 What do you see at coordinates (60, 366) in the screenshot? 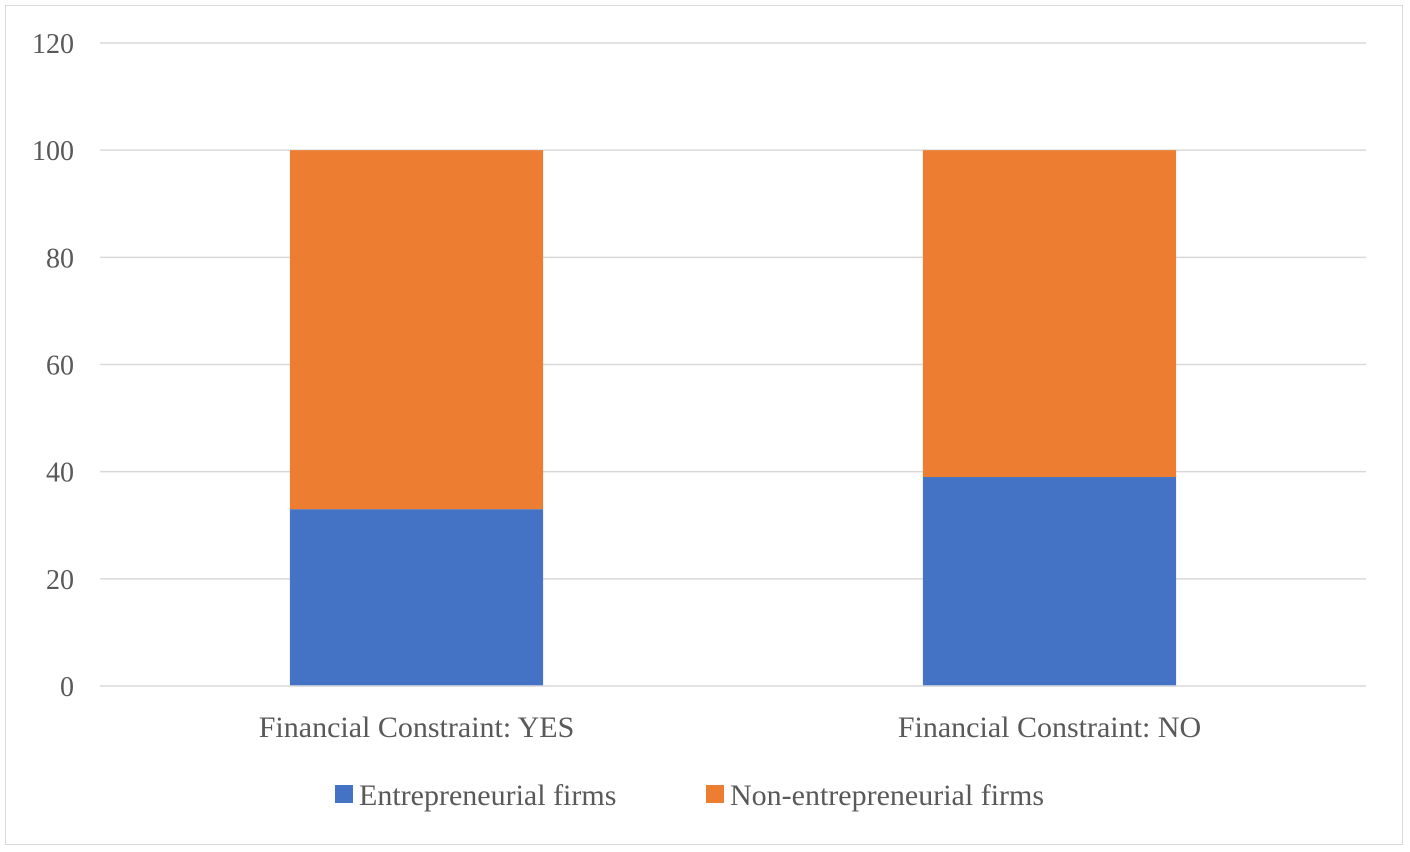
I see `y-tick-label: 60` at bounding box center [60, 366].